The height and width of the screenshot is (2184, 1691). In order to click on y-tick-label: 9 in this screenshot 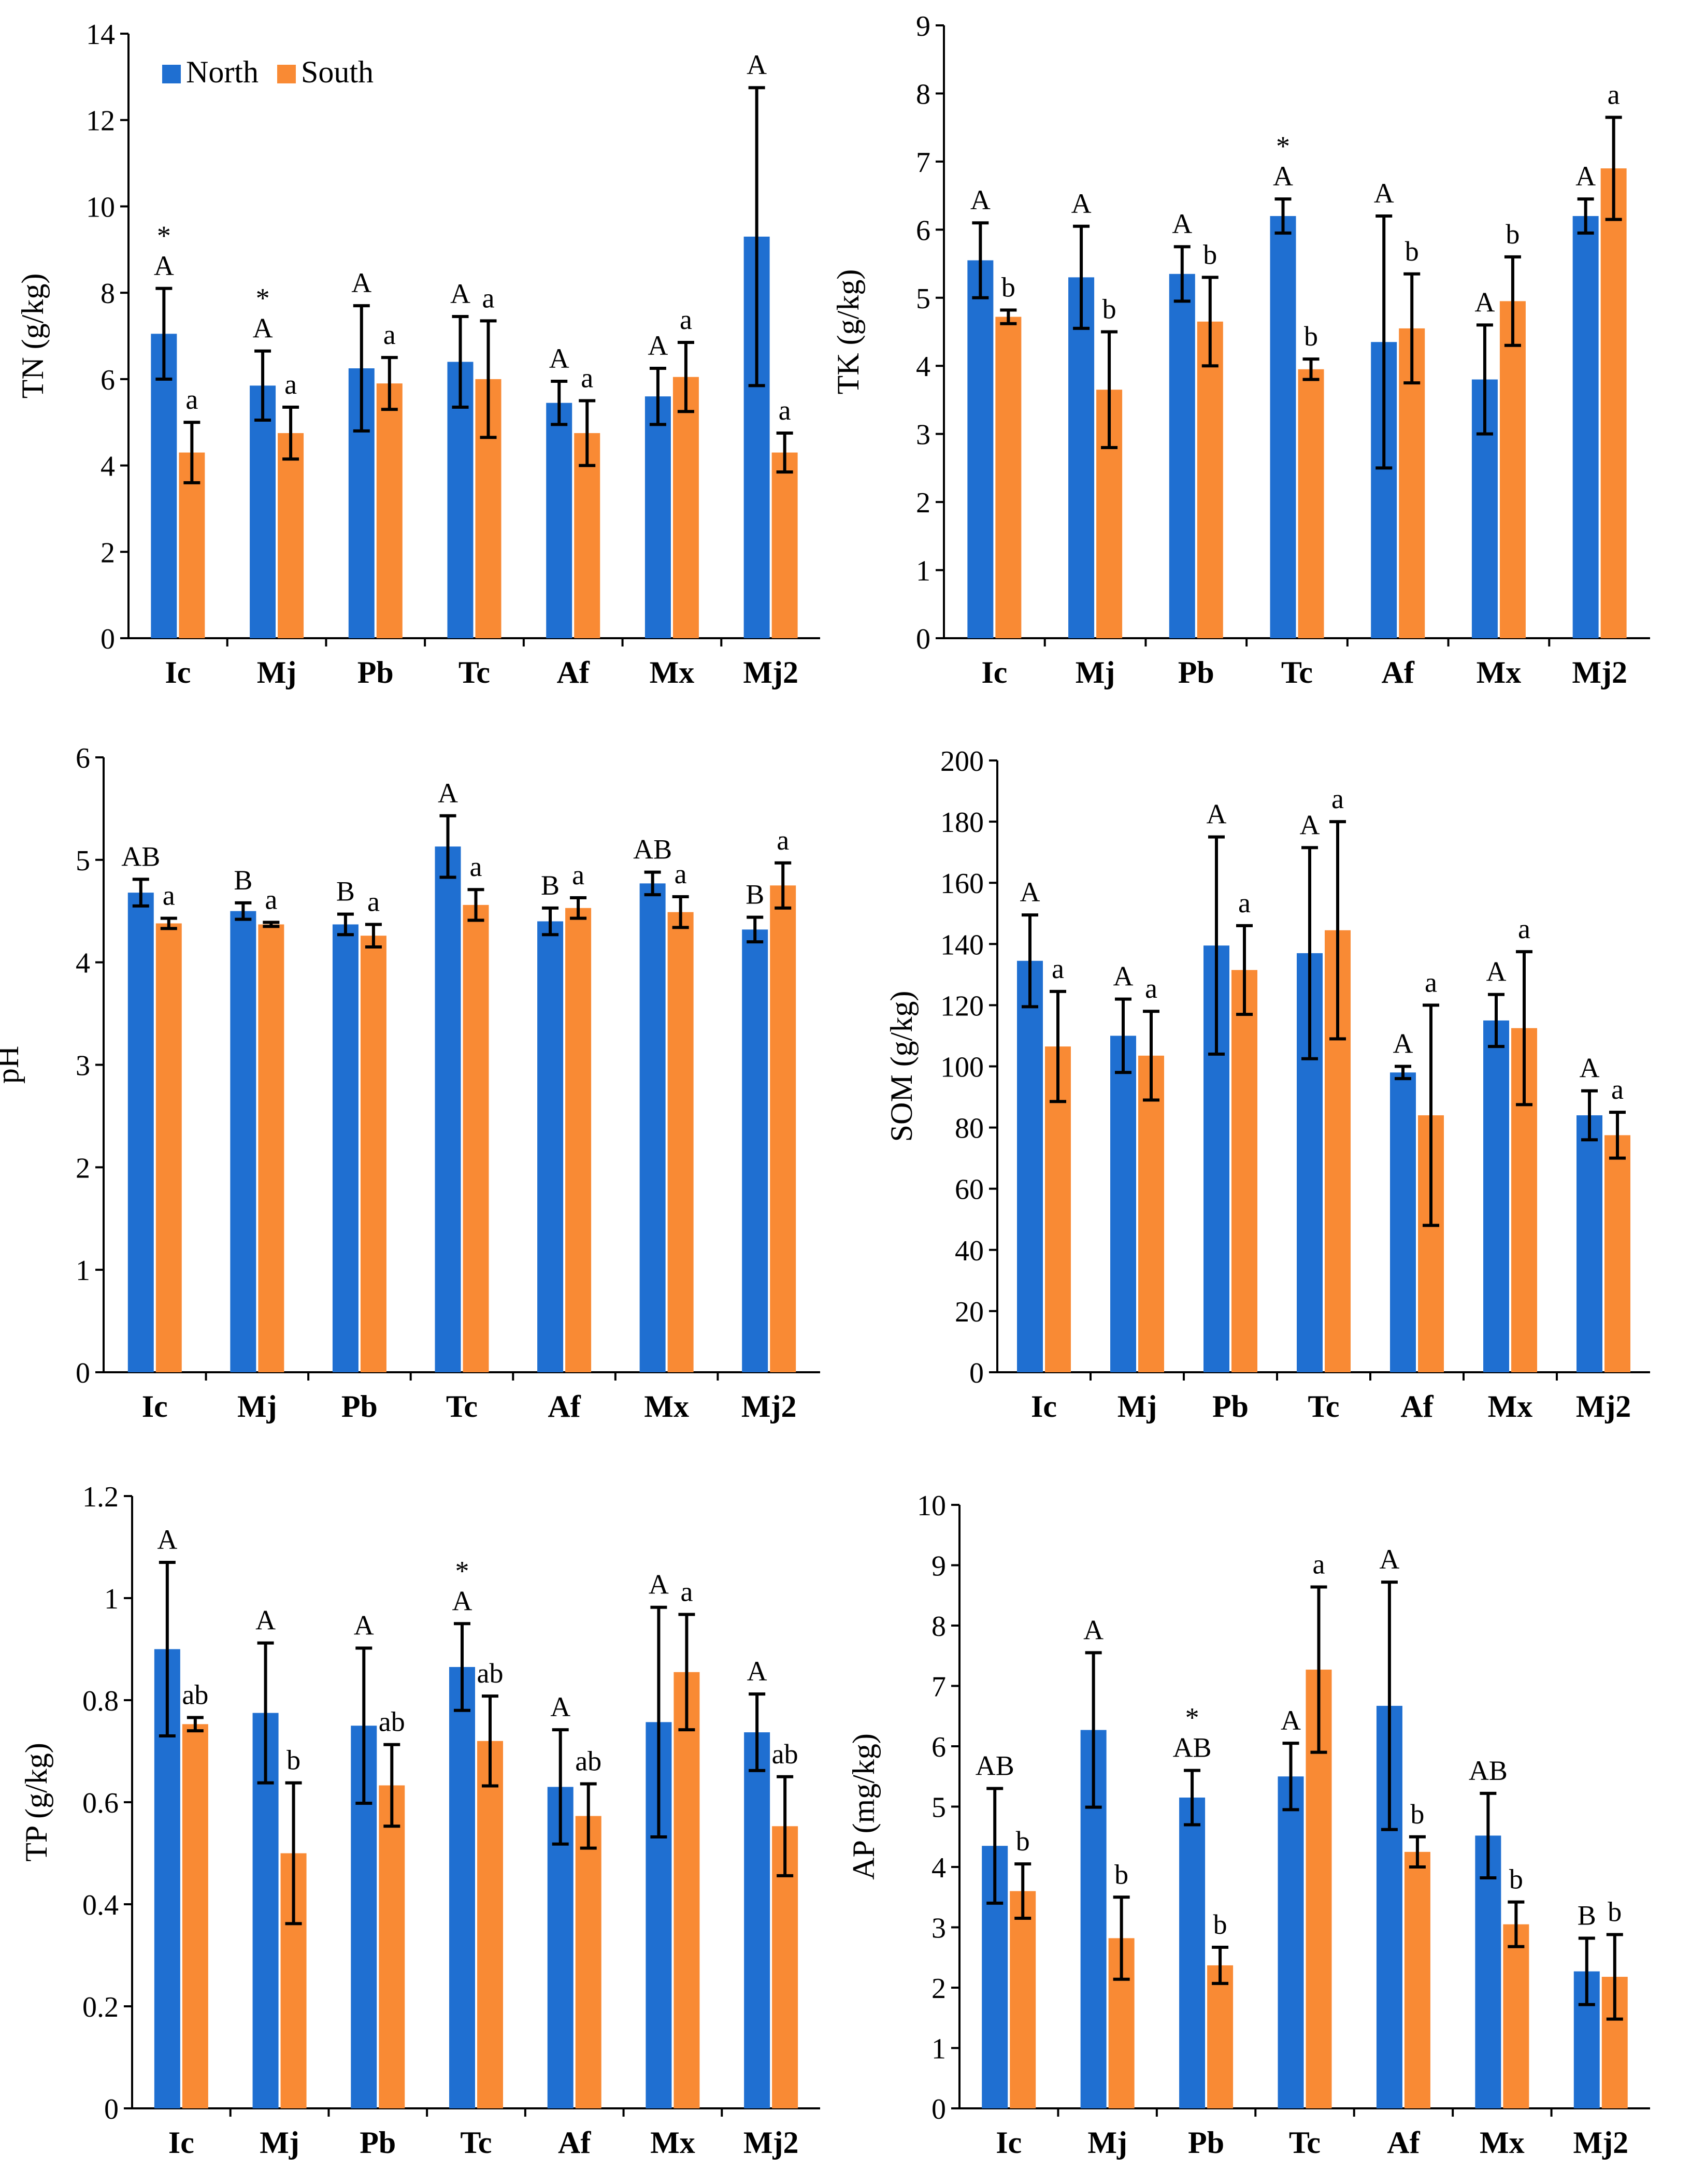, I will do `click(923, 26)`.